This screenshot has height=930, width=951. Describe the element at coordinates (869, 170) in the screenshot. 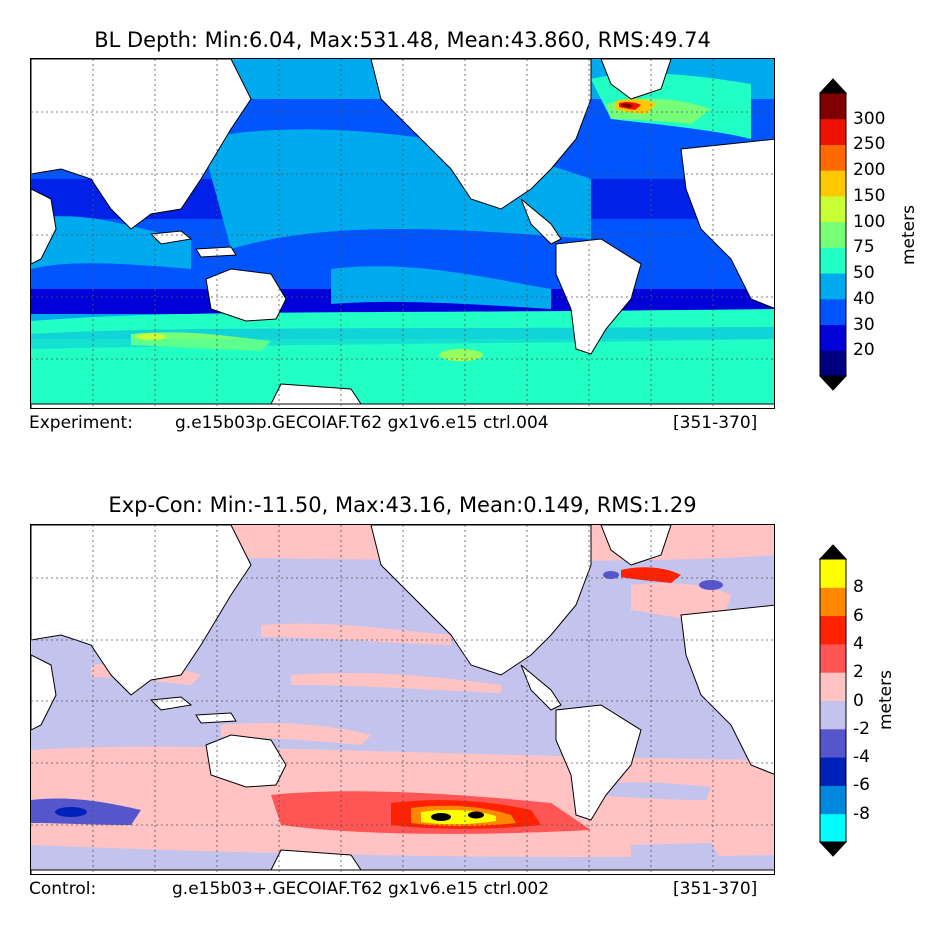

I see `top-colorbar-tick-label: 200` at that location.